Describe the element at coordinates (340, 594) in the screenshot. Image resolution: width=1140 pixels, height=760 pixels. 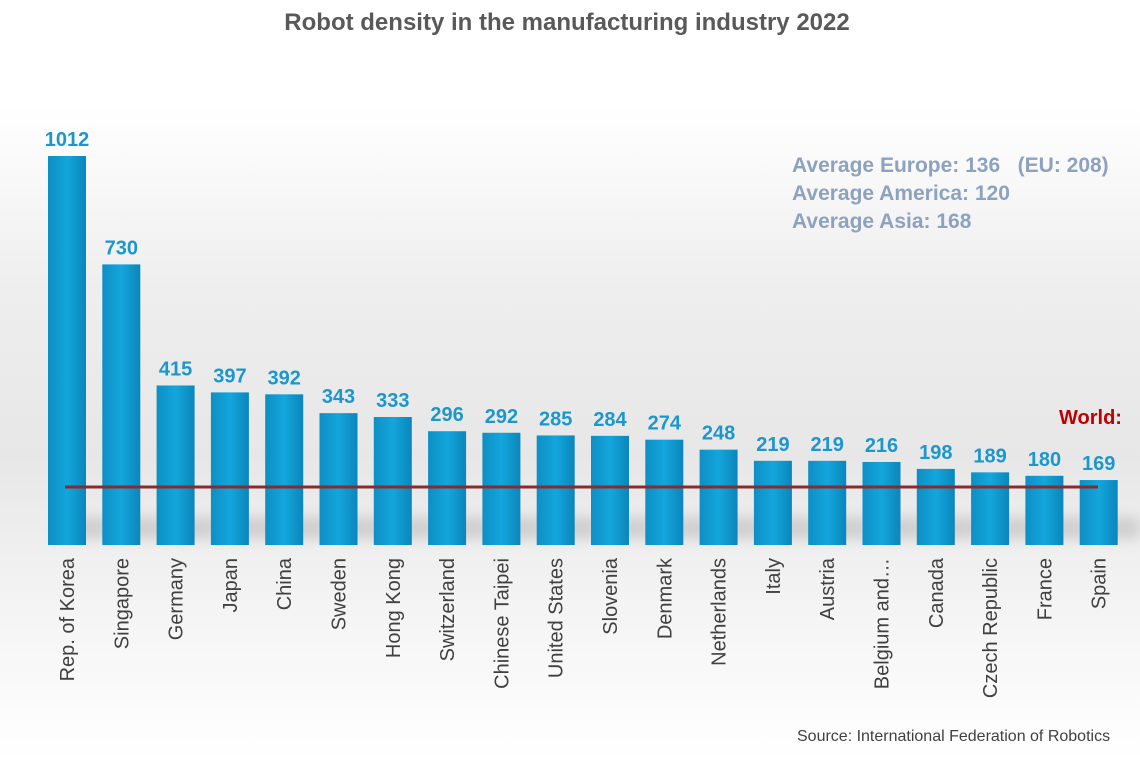
I see `category-label: Sweden` at that location.